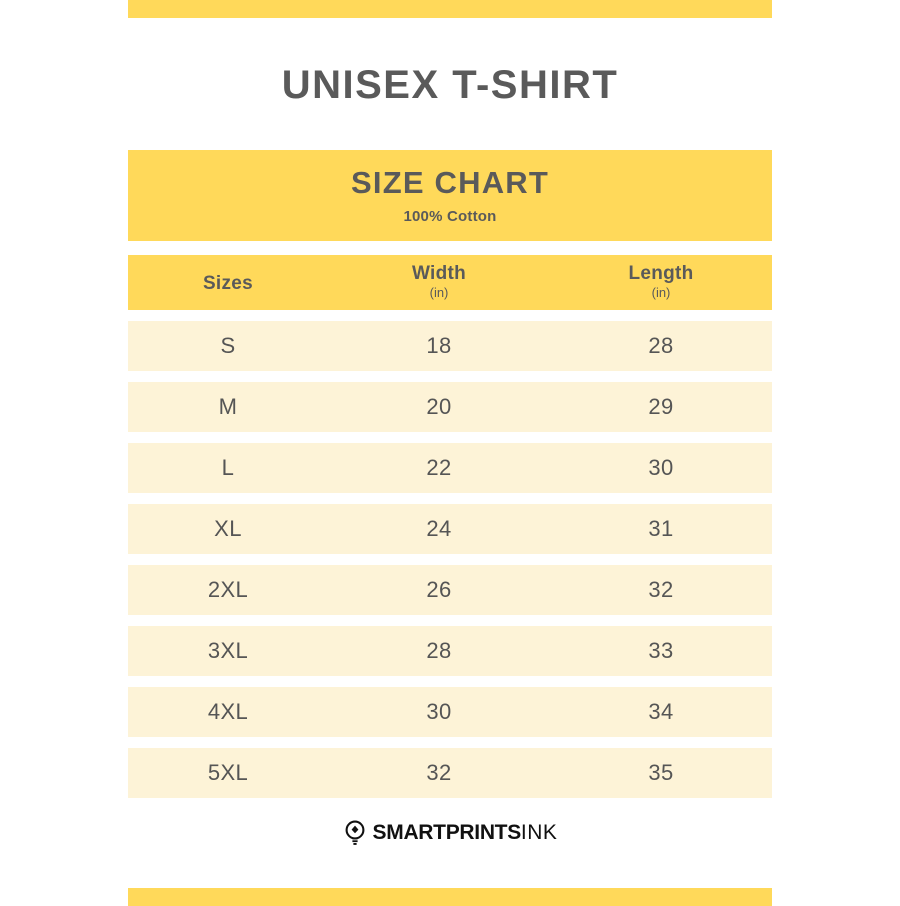 The width and height of the screenshot is (900, 906). I want to click on table-header-row: Sizes Width (in) Length (in), so click(450, 282).